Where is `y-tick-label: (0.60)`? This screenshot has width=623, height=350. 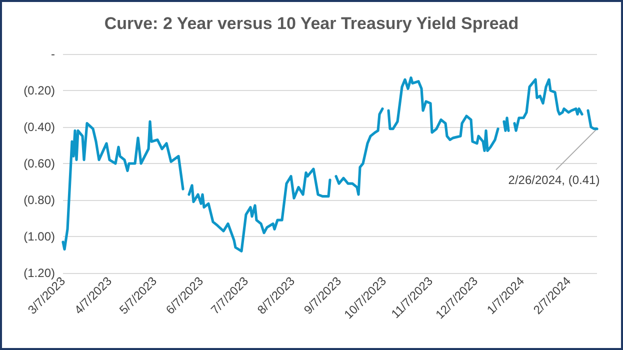
y-tick-label: (0.60) is located at coordinates (39, 163).